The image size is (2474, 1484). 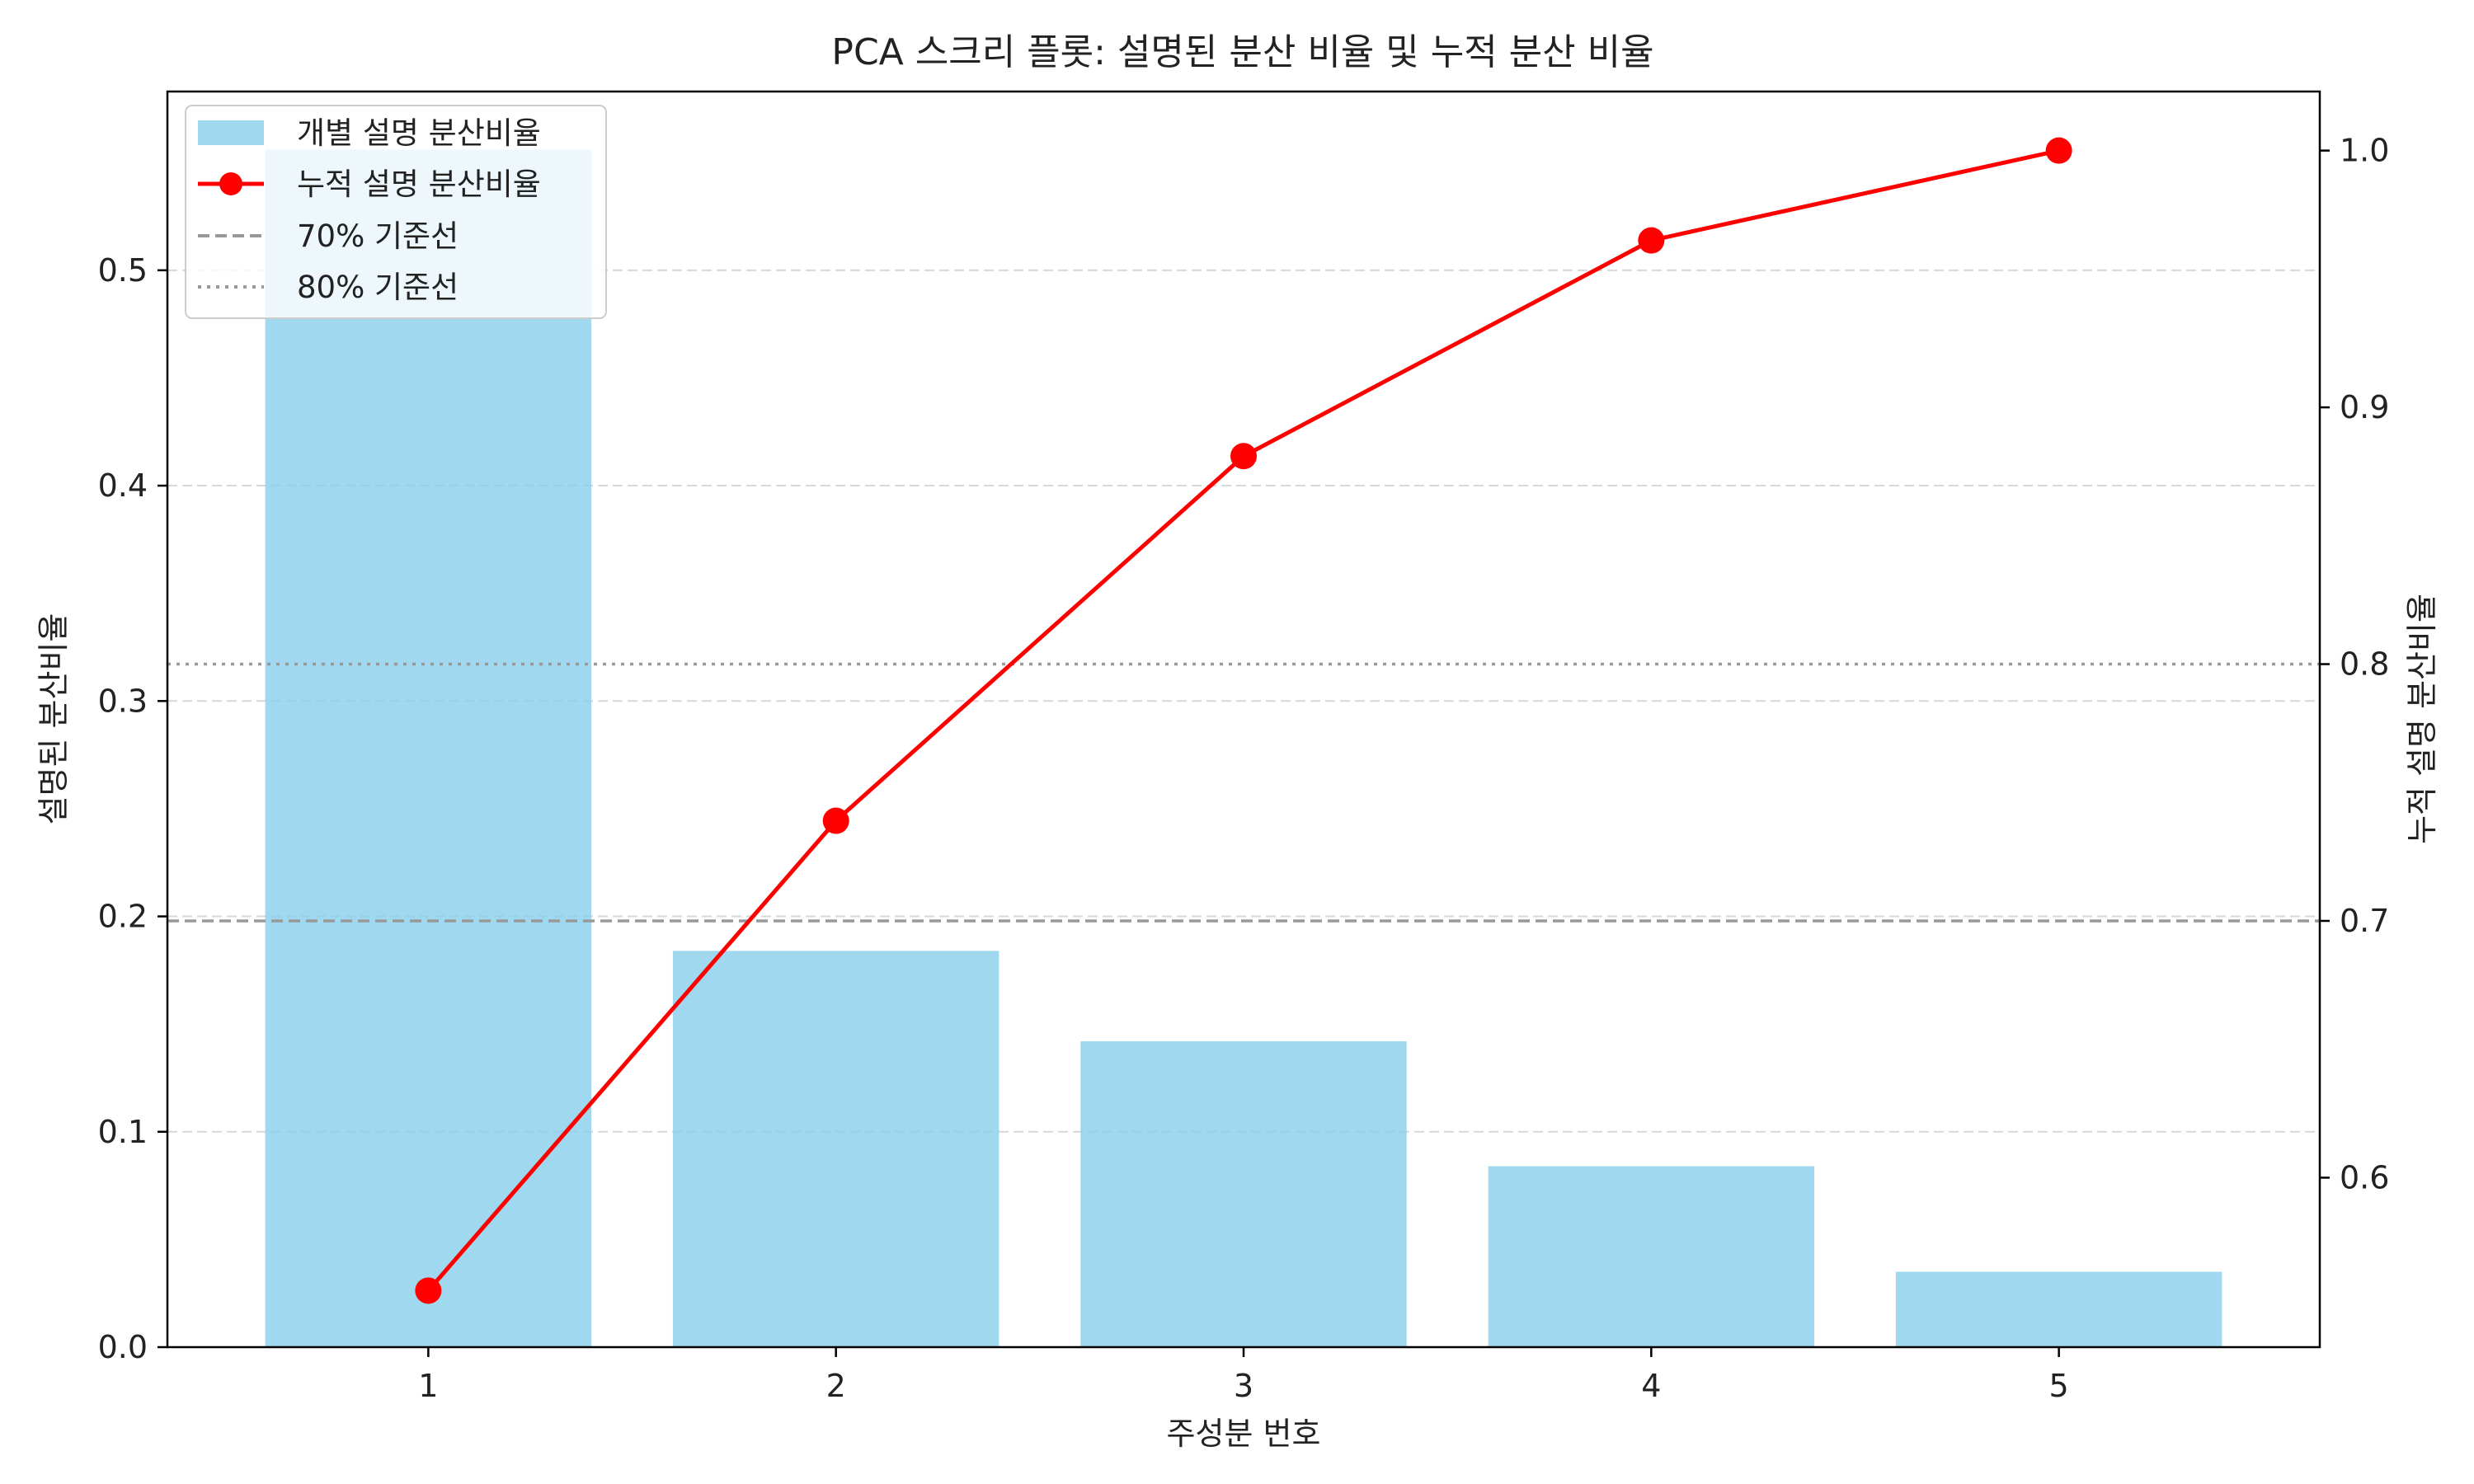 I want to click on y2-tick-label-4: 1.0, so click(x=2364, y=151).